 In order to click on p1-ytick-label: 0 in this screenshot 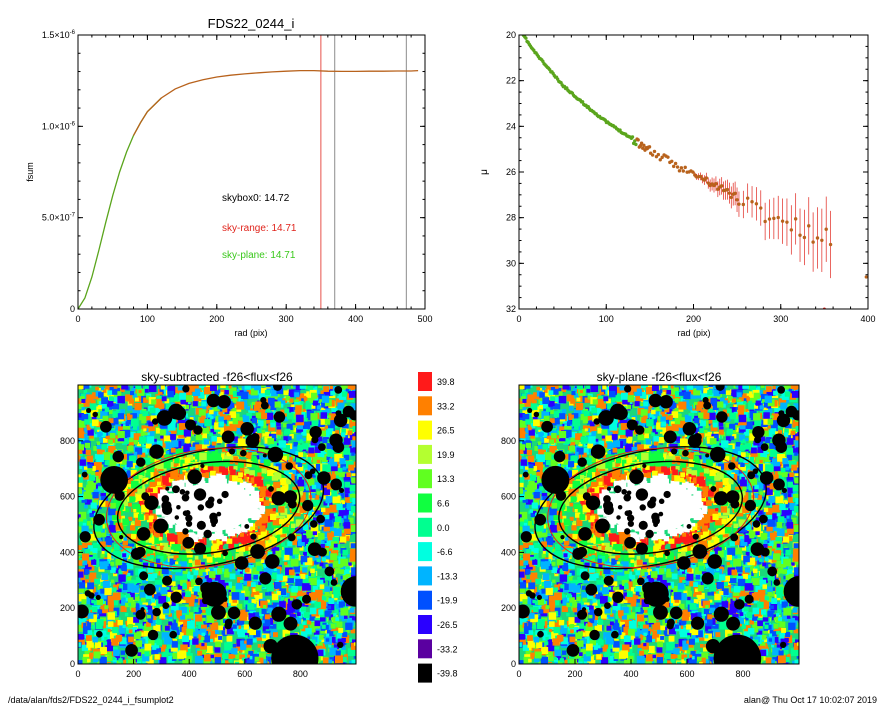, I will do `click(72, 309)`.